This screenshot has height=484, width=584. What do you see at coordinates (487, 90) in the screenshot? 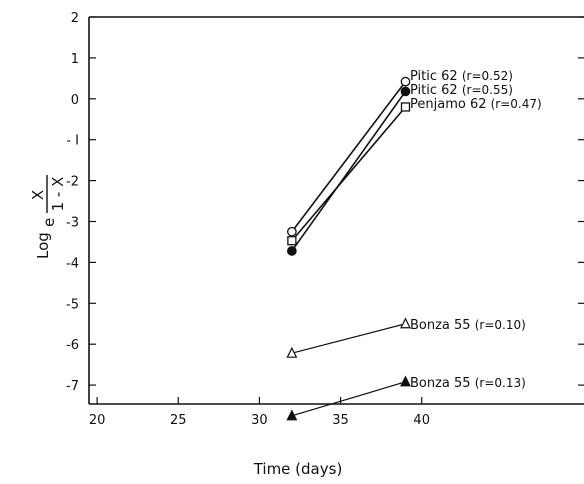
I see `series-r-value: (r=0.55)` at bounding box center [487, 90].